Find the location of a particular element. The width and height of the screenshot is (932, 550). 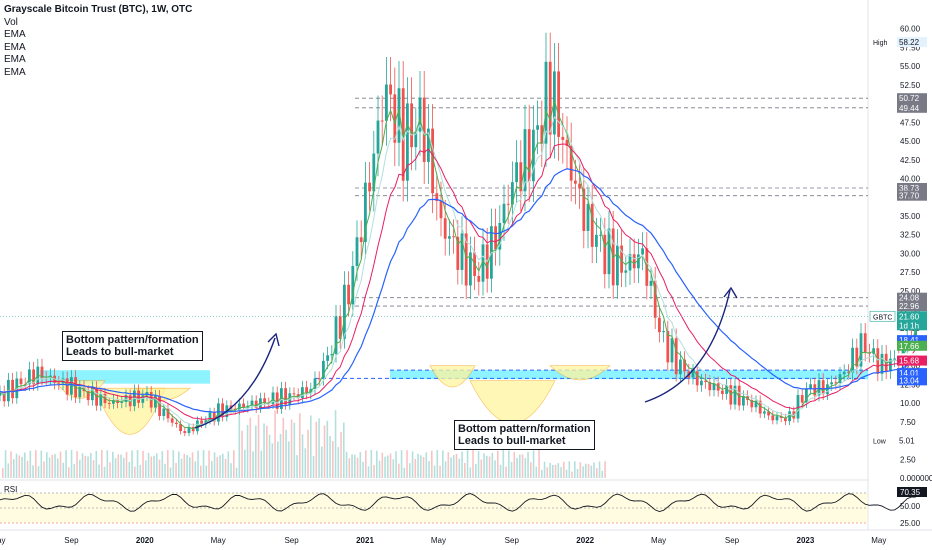

legend-title: Grayscale Bitcoin Trust (BTC), 1W, OTC is located at coordinates (98, 9).